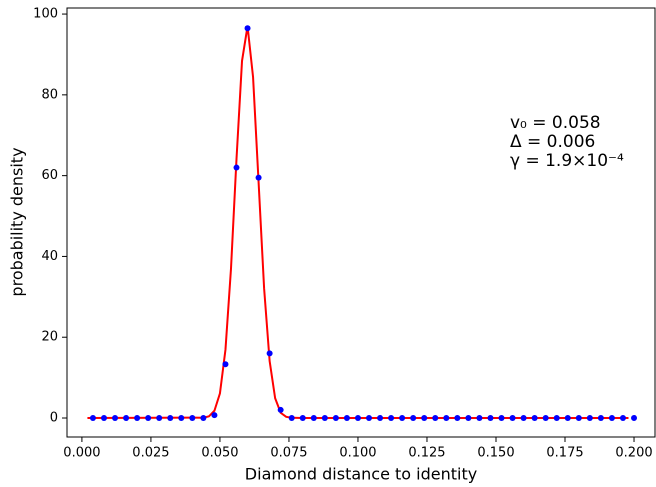  What do you see at coordinates (219, 453) in the screenshot?
I see `x-tick-label: 0.050` at bounding box center [219, 453].